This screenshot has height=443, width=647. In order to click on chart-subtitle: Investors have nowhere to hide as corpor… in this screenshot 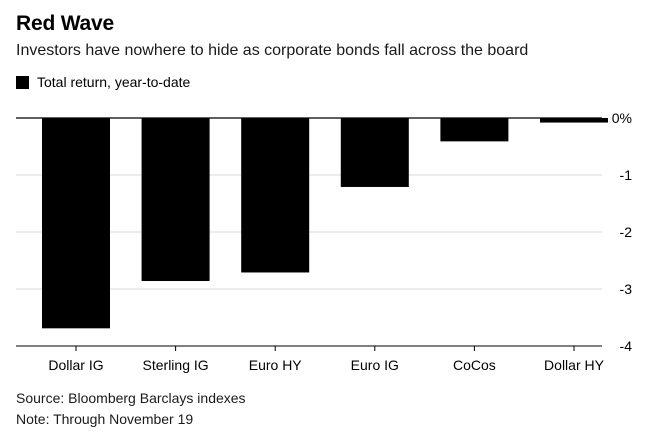, I will do `click(272, 50)`.